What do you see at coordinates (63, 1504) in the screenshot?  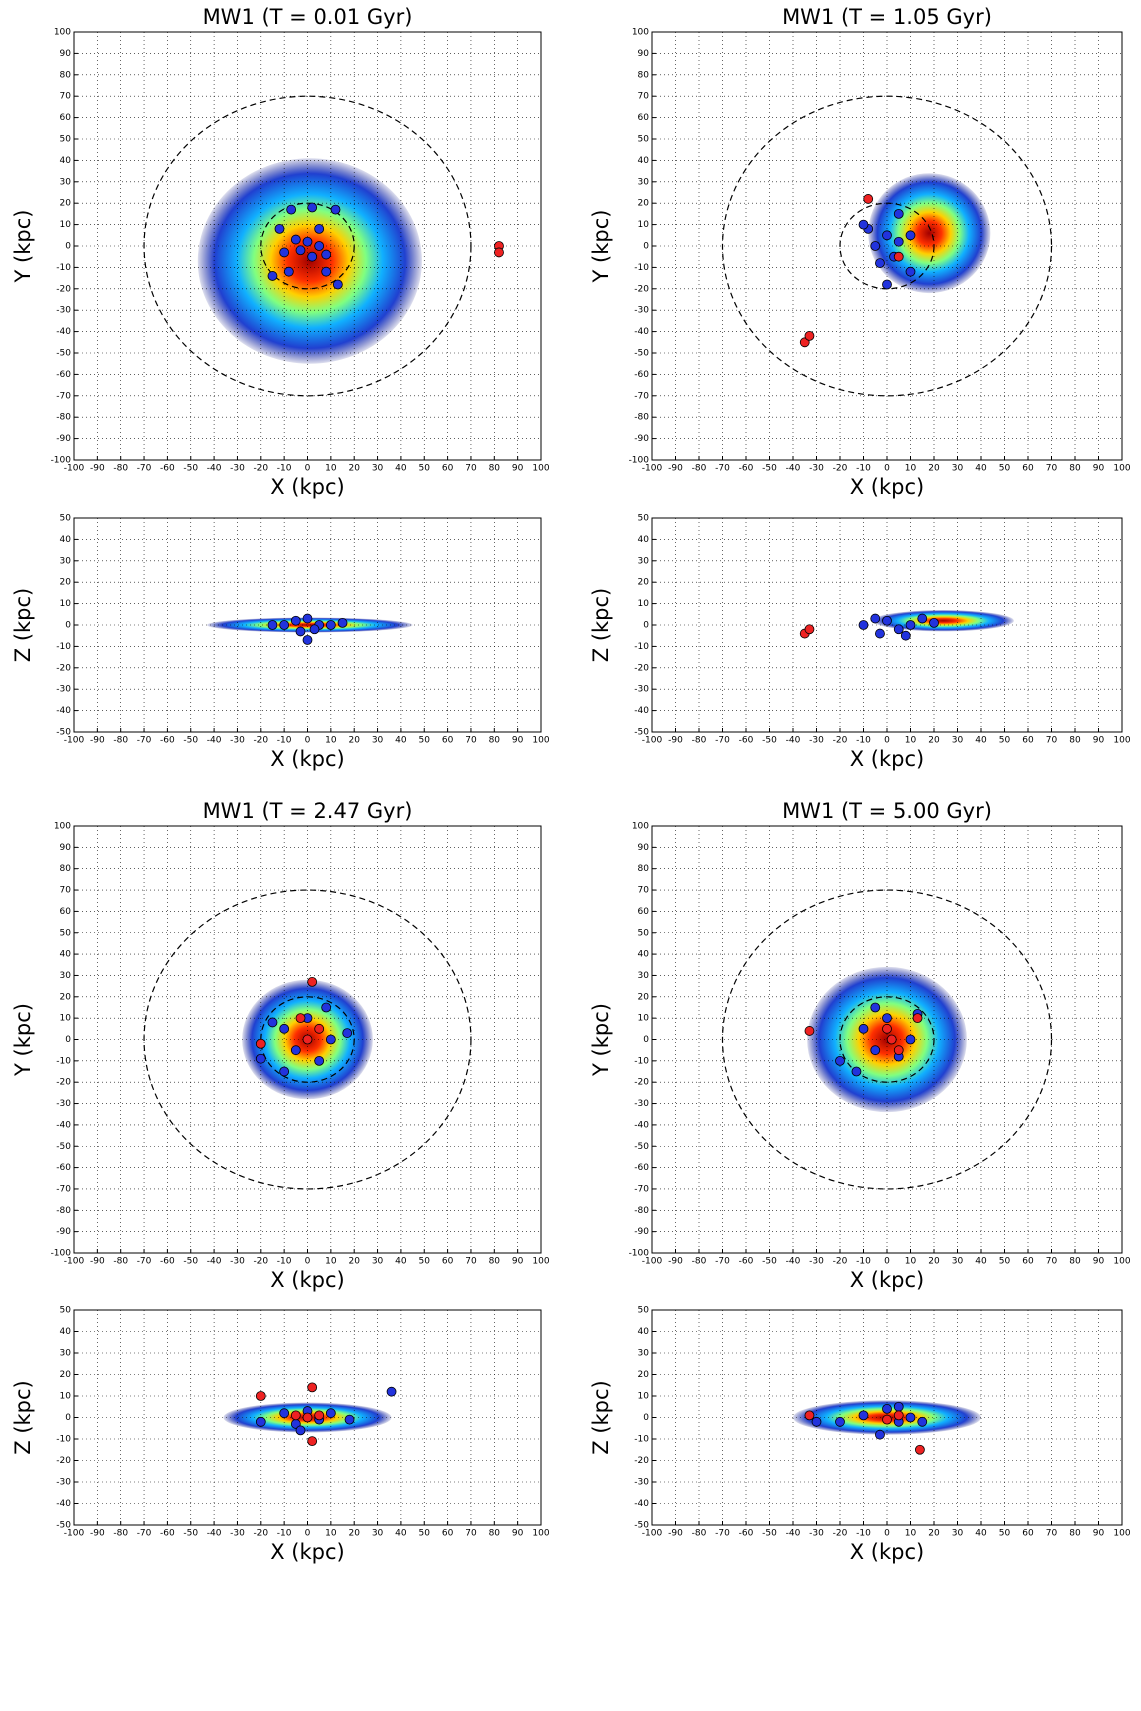 I see `y-tick-label: -40` at bounding box center [63, 1504].